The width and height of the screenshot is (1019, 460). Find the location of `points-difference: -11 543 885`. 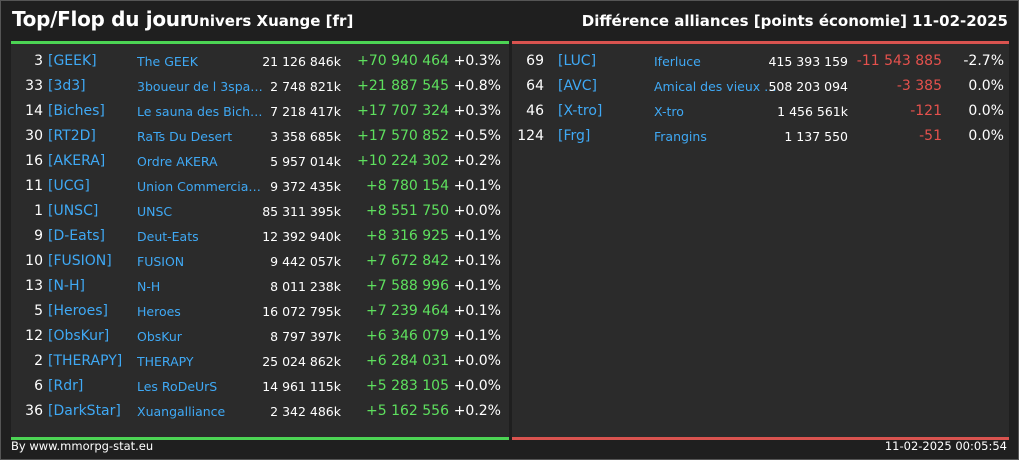

points-difference: -11 543 885 is located at coordinates (899, 61).